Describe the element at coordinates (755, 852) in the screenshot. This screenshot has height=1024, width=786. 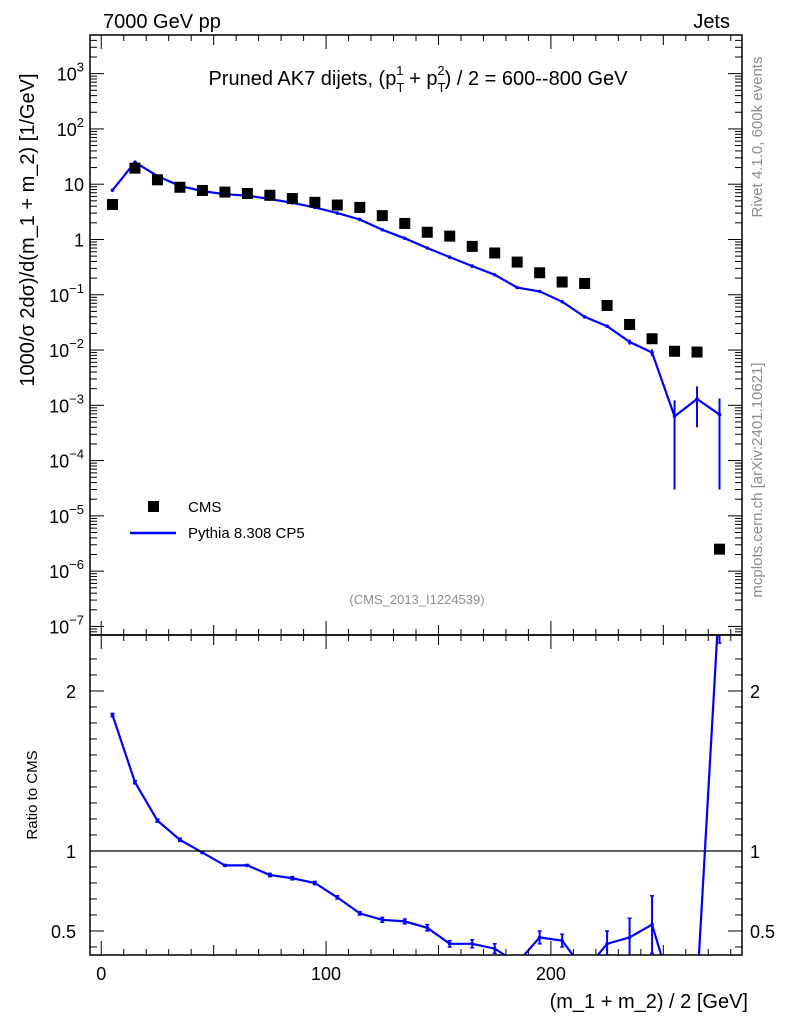
I see `ratio-ytick-label-right: 1` at that location.